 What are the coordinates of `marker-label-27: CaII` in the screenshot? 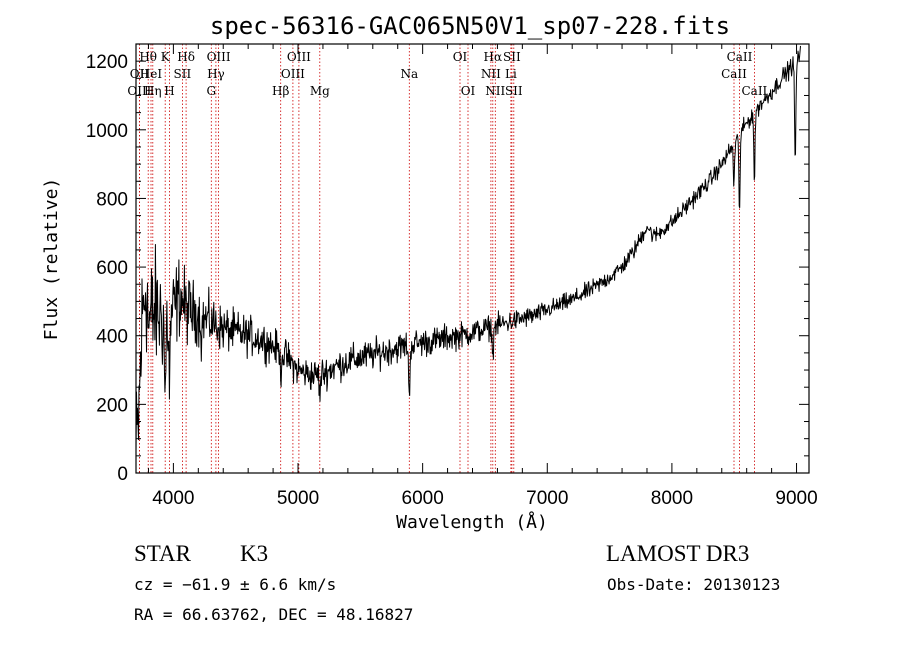 It's located at (754, 91).